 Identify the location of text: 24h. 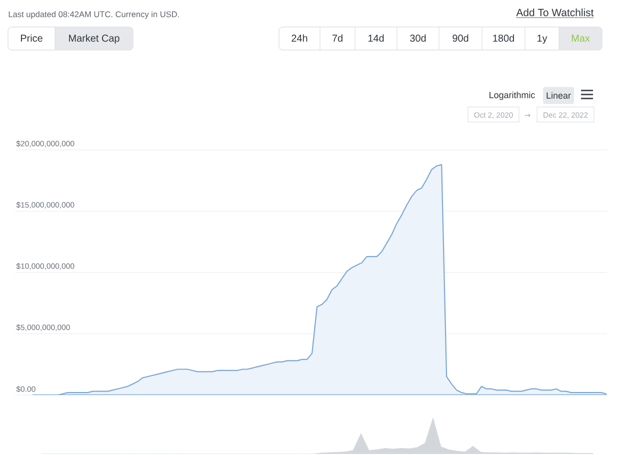
(300, 38).